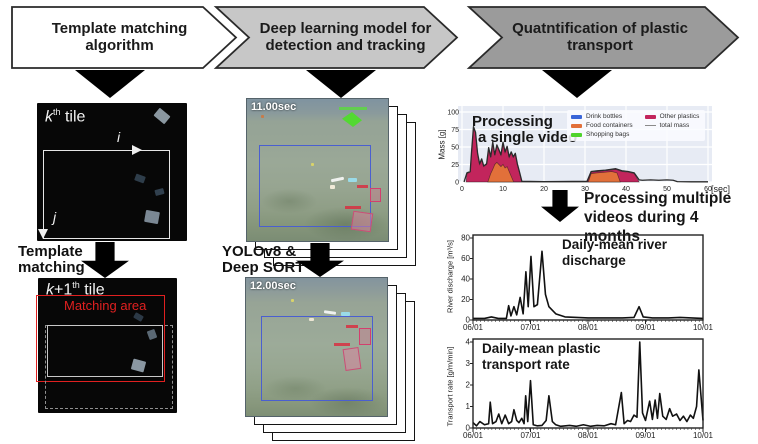 The image size is (758, 444). I want to click on i-axis-arrowhead-icon, so click(137, 150).